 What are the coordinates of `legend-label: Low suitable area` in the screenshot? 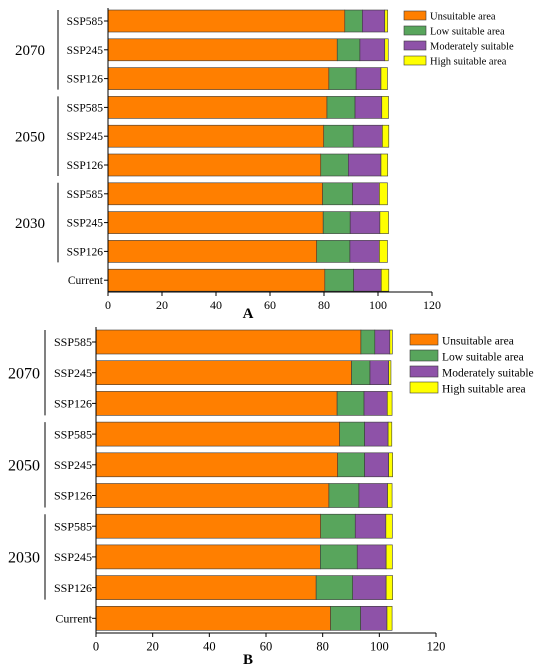 It's located at (467, 32).